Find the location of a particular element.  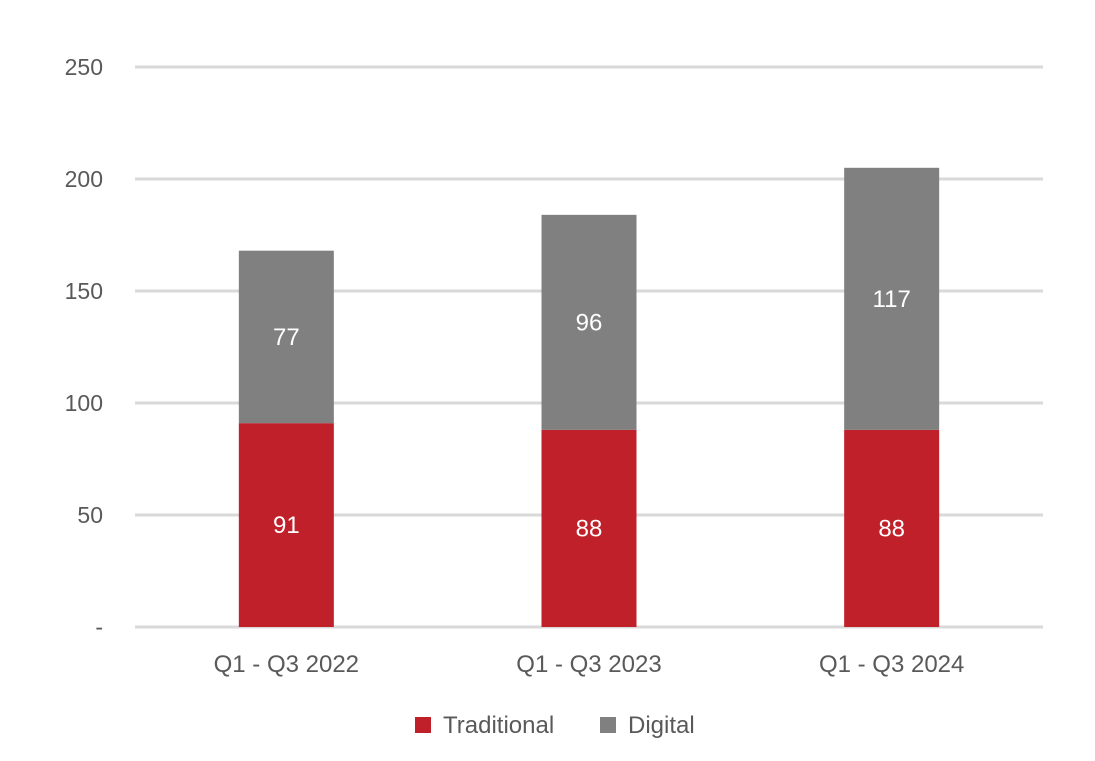

x-axis-ticks: Q1 - Q3 2022 Q1 - Q3 2023 Q1 - Q3 2024 is located at coordinates (589, 664).